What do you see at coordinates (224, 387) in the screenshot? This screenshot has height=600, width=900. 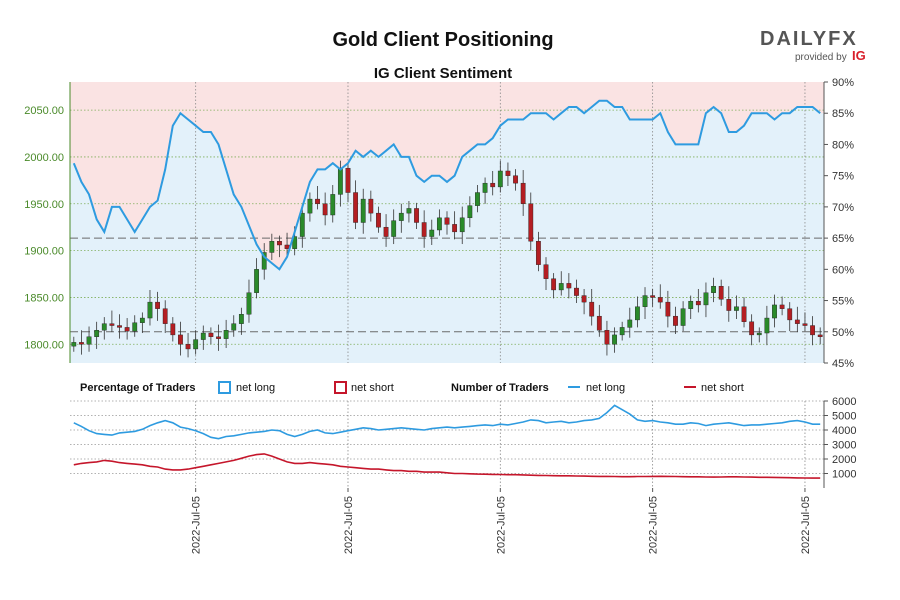 I see `legend-pct-long-swatch` at bounding box center [224, 387].